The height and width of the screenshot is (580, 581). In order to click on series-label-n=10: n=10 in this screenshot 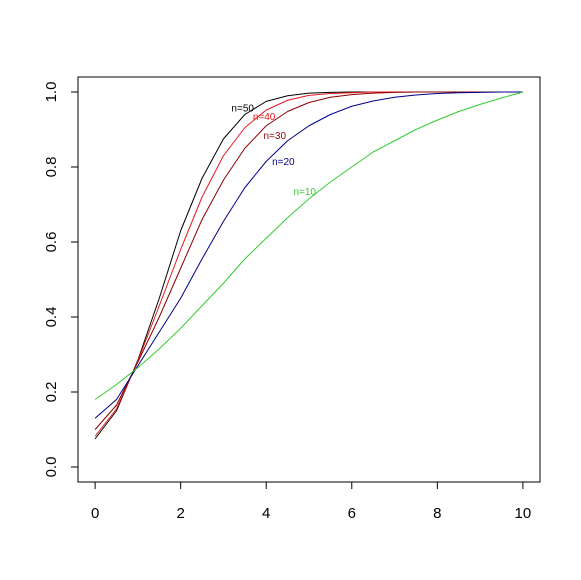, I will do `click(304, 192)`.